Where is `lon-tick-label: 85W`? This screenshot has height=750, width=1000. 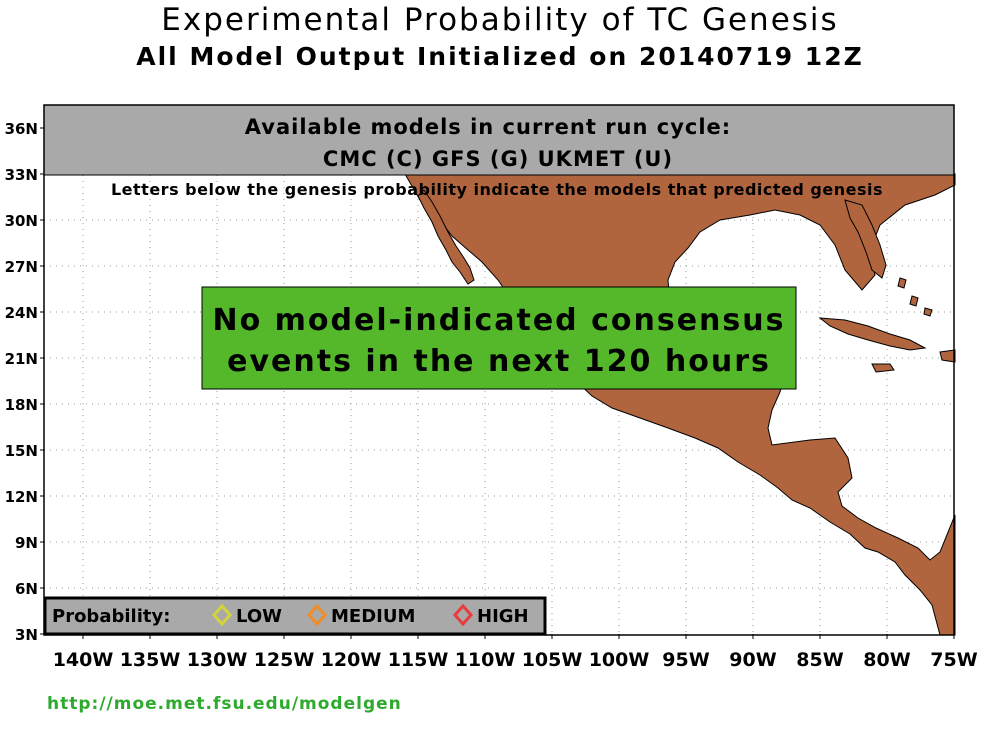 lon-tick-label: 85W is located at coordinates (819, 660).